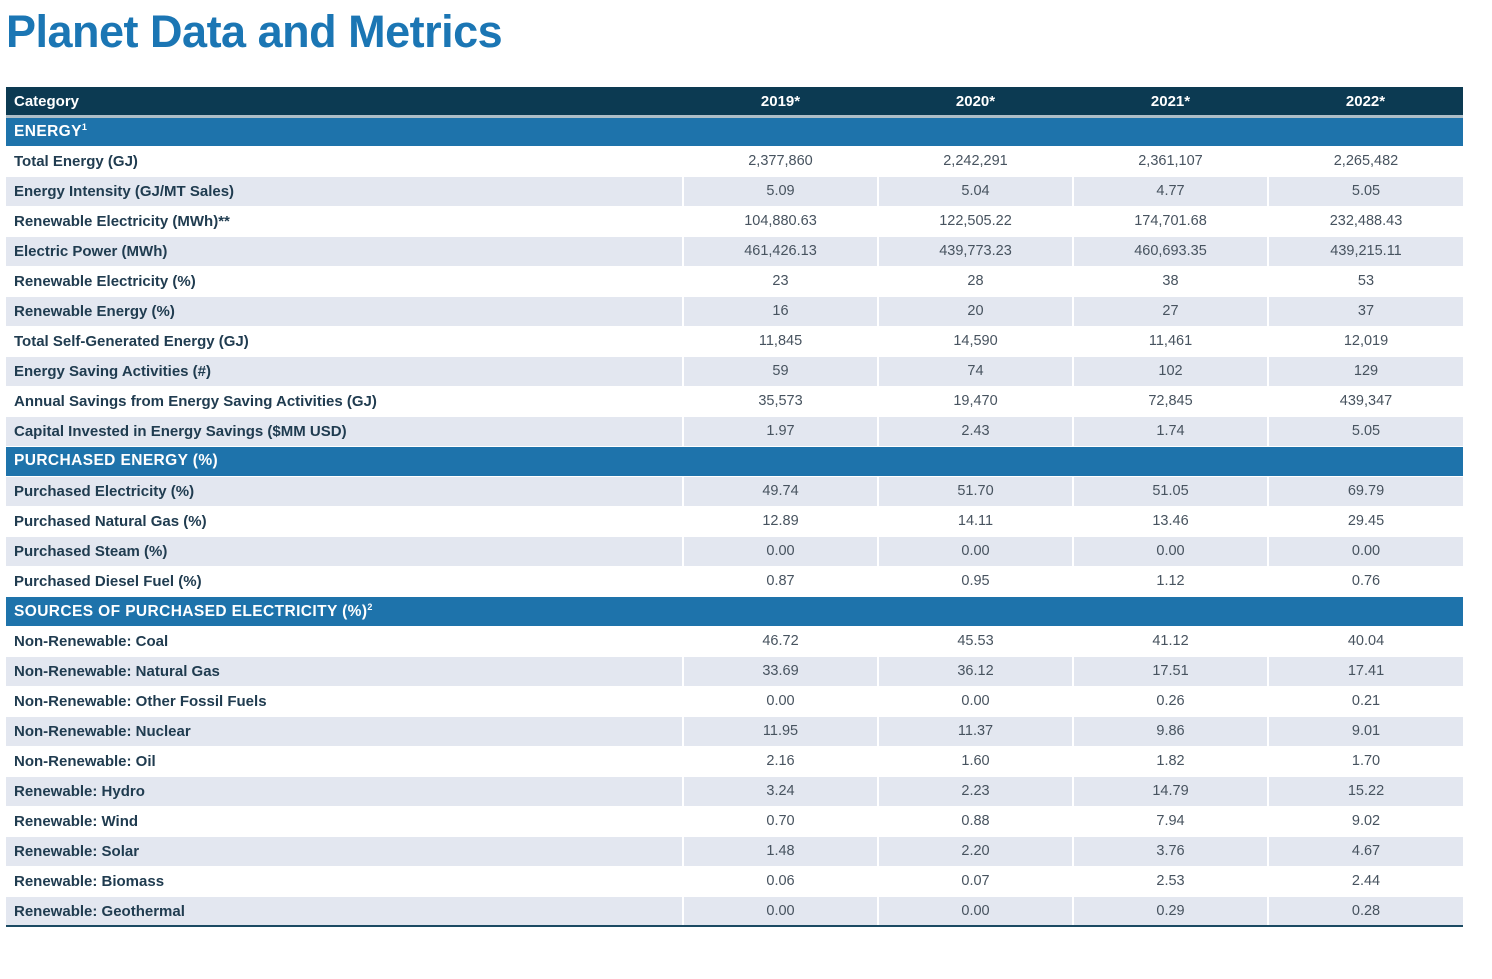  What do you see at coordinates (780, 161) in the screenshot?
I see `row-value: 2,377,860` at bounding box center [780, 161].